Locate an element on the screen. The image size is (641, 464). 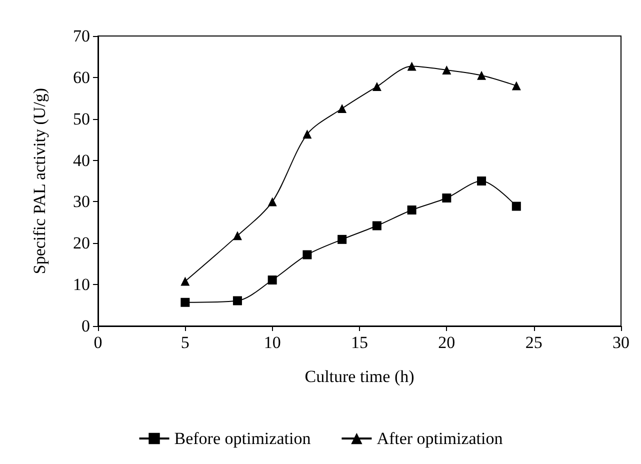
y-axis-title: Specific PAL activity (U/g) is located at coordinates (39, 181).